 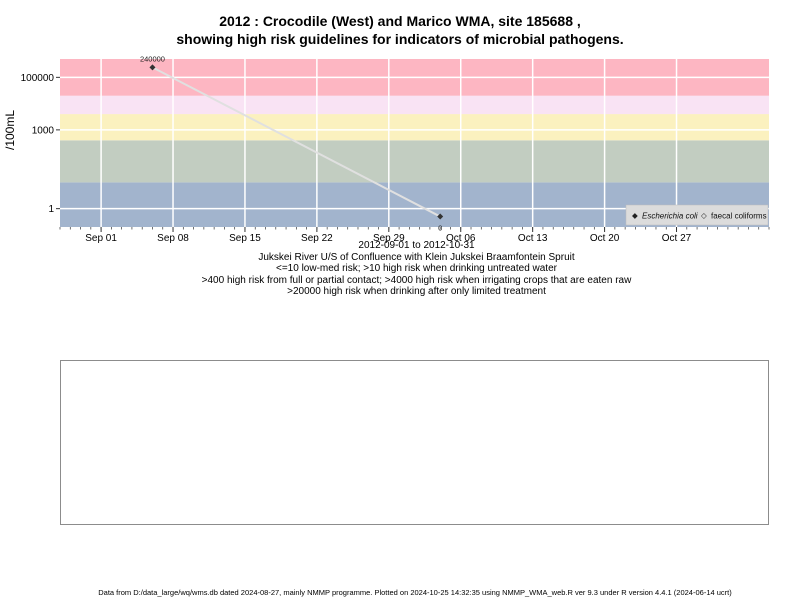 What do you see at coordinates (605, 238) in the screenshot?
I see `x-tick-label-7: Oct 20` at bounding box center [605, 238].